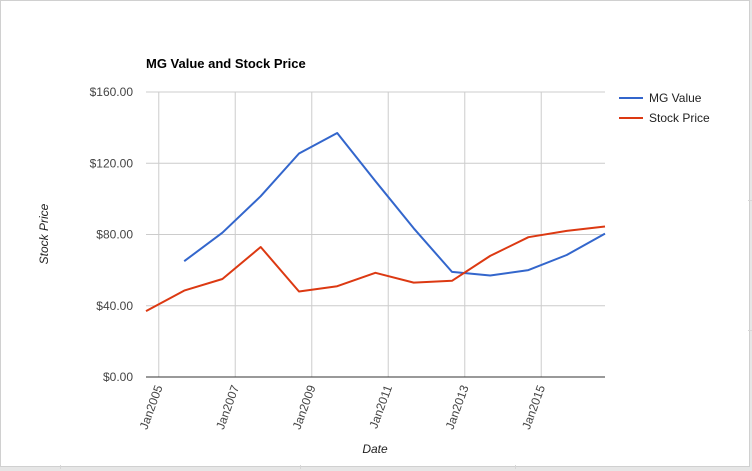  What do you see at coordinates (112, 92) in the screenshot?
I see `y-tick-label: $160.00` at bounding box center [112, 92].